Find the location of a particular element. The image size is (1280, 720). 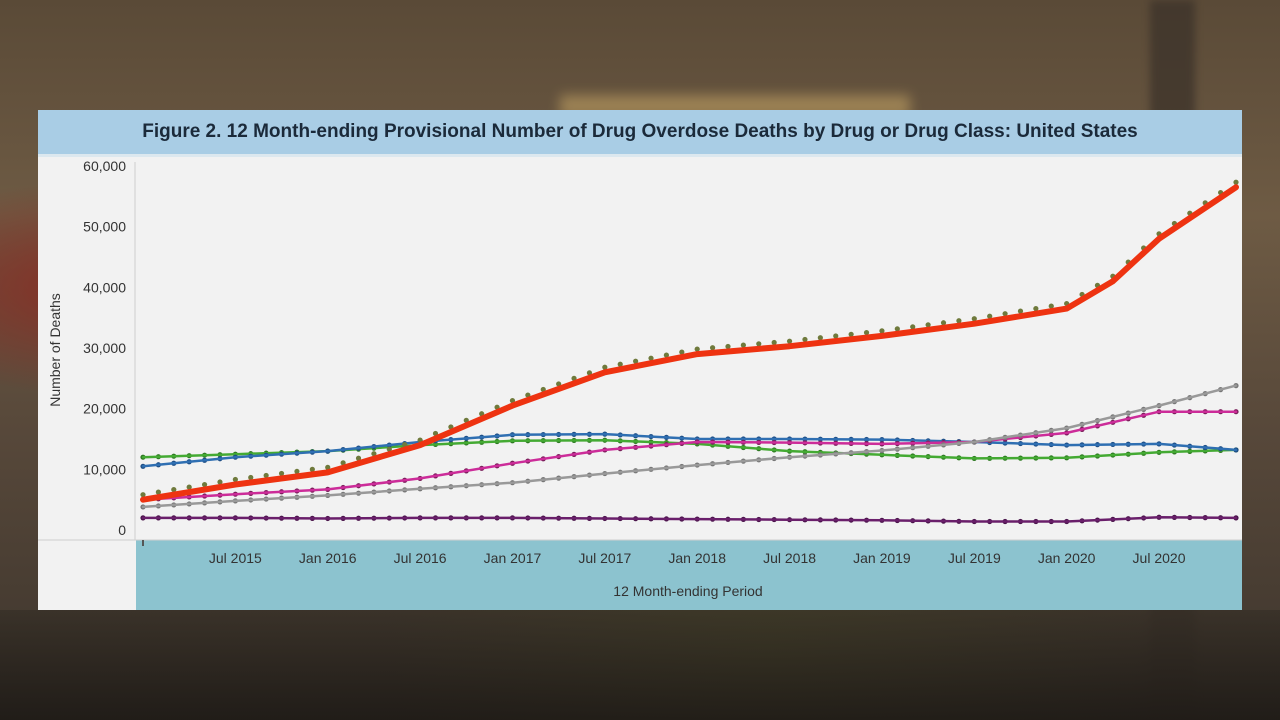

x-tick-label: Jul 2018 is located at coordinates (789, 558).